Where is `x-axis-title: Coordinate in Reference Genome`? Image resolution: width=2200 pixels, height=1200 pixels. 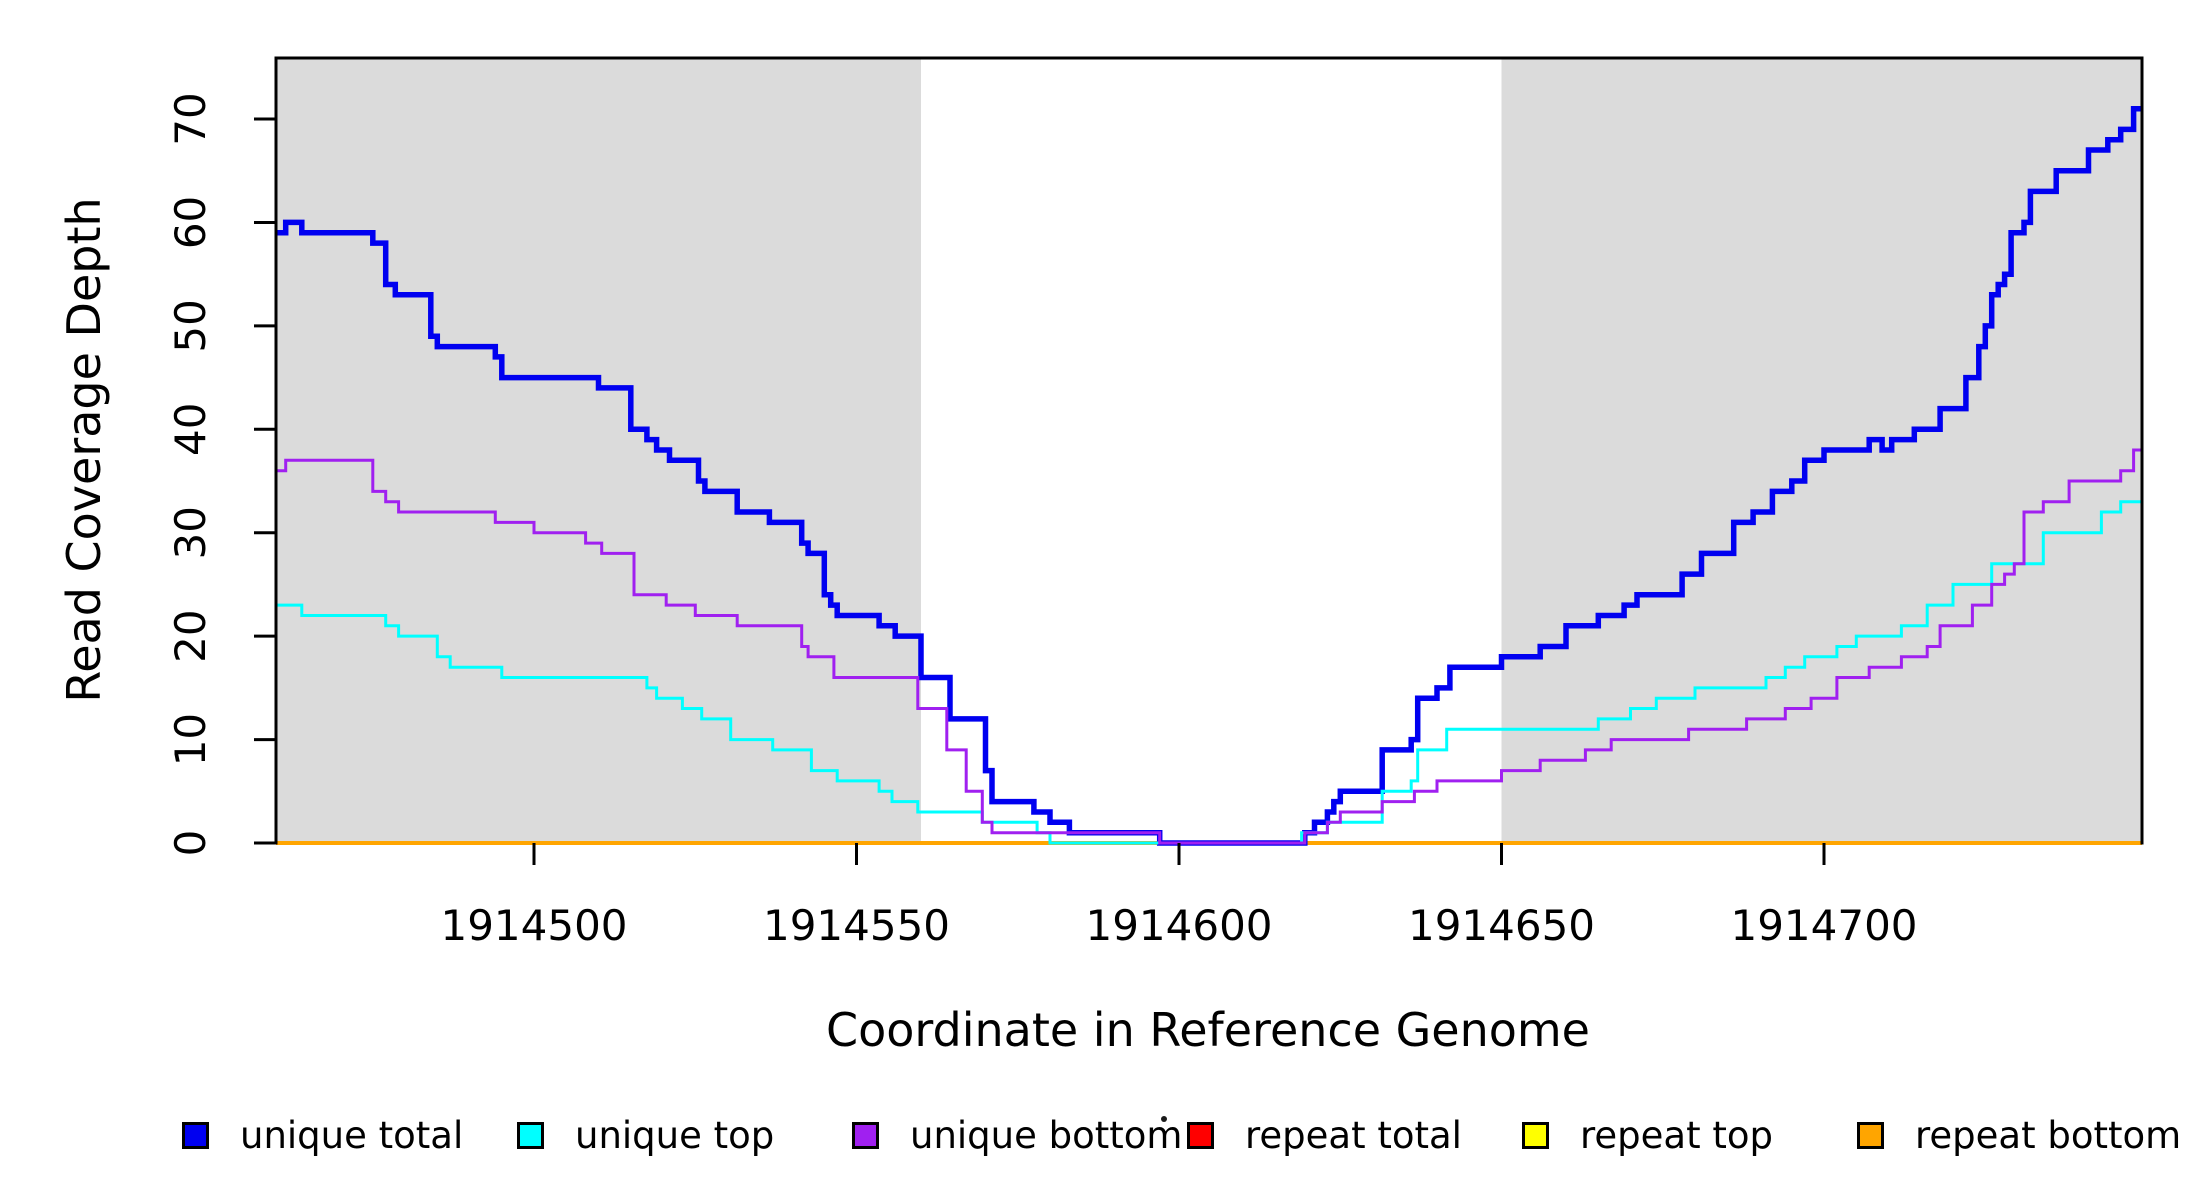 x-axis-title: Coordinate in Reference Genome is located at coordinates (1208, 1030).